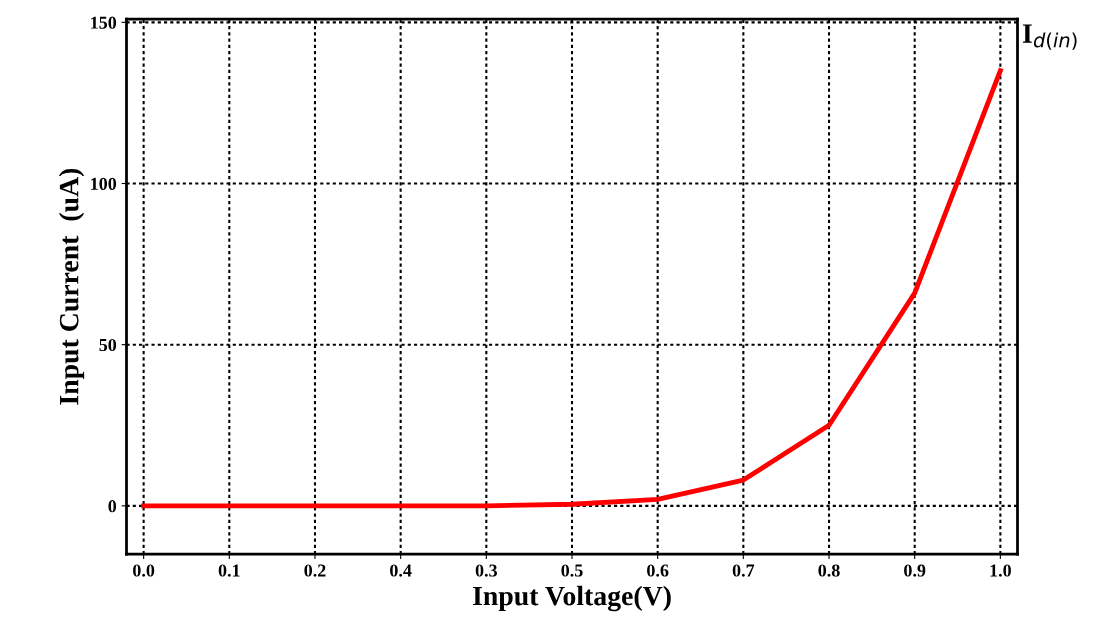 Image resolution: width=1100 pixels, height=637 pixels. Describe the element at coordinates (572, 570) in the screenshot. I see `x-tick-label: 0.5` at that location.